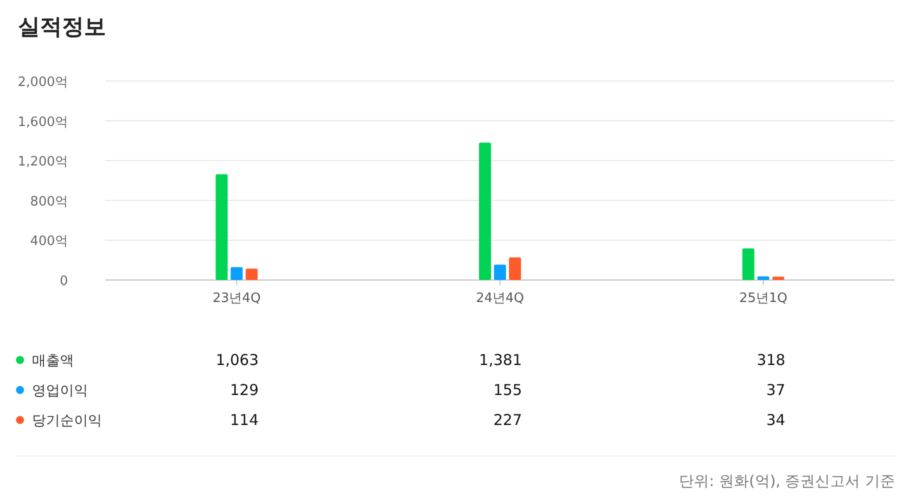 The height and width of the screenshot is (504, 901). Describe the element at coordinates (244, 420) in the screenshot. I see `data-label: 114` at that location.